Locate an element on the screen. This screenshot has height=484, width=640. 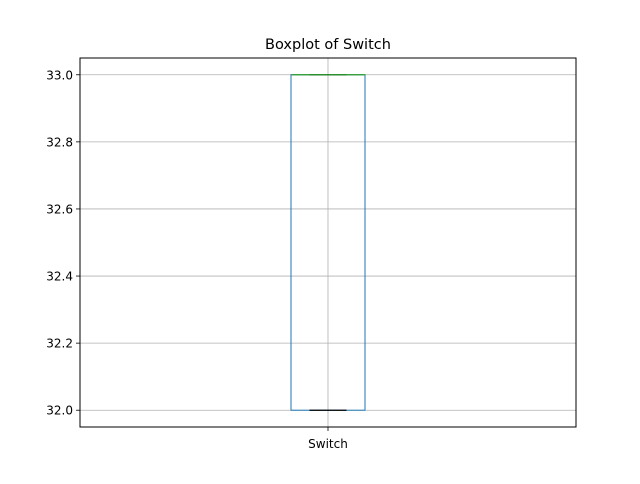
x-axis: Switch is located at coordinates (328, 439).